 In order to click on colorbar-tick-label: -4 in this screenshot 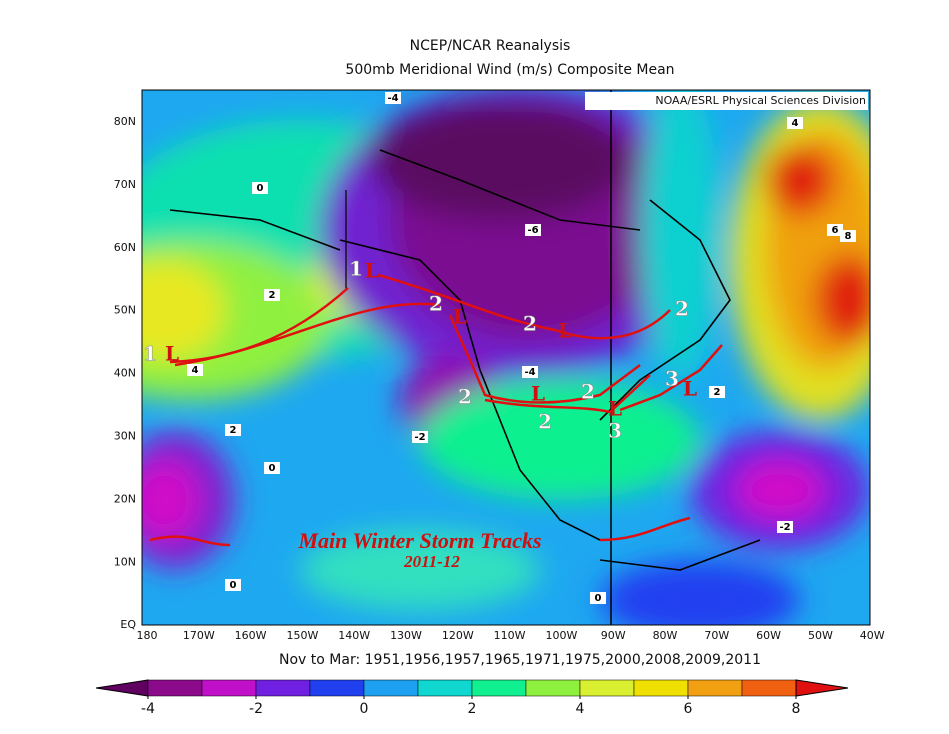, I will do `click(148, 709)`.